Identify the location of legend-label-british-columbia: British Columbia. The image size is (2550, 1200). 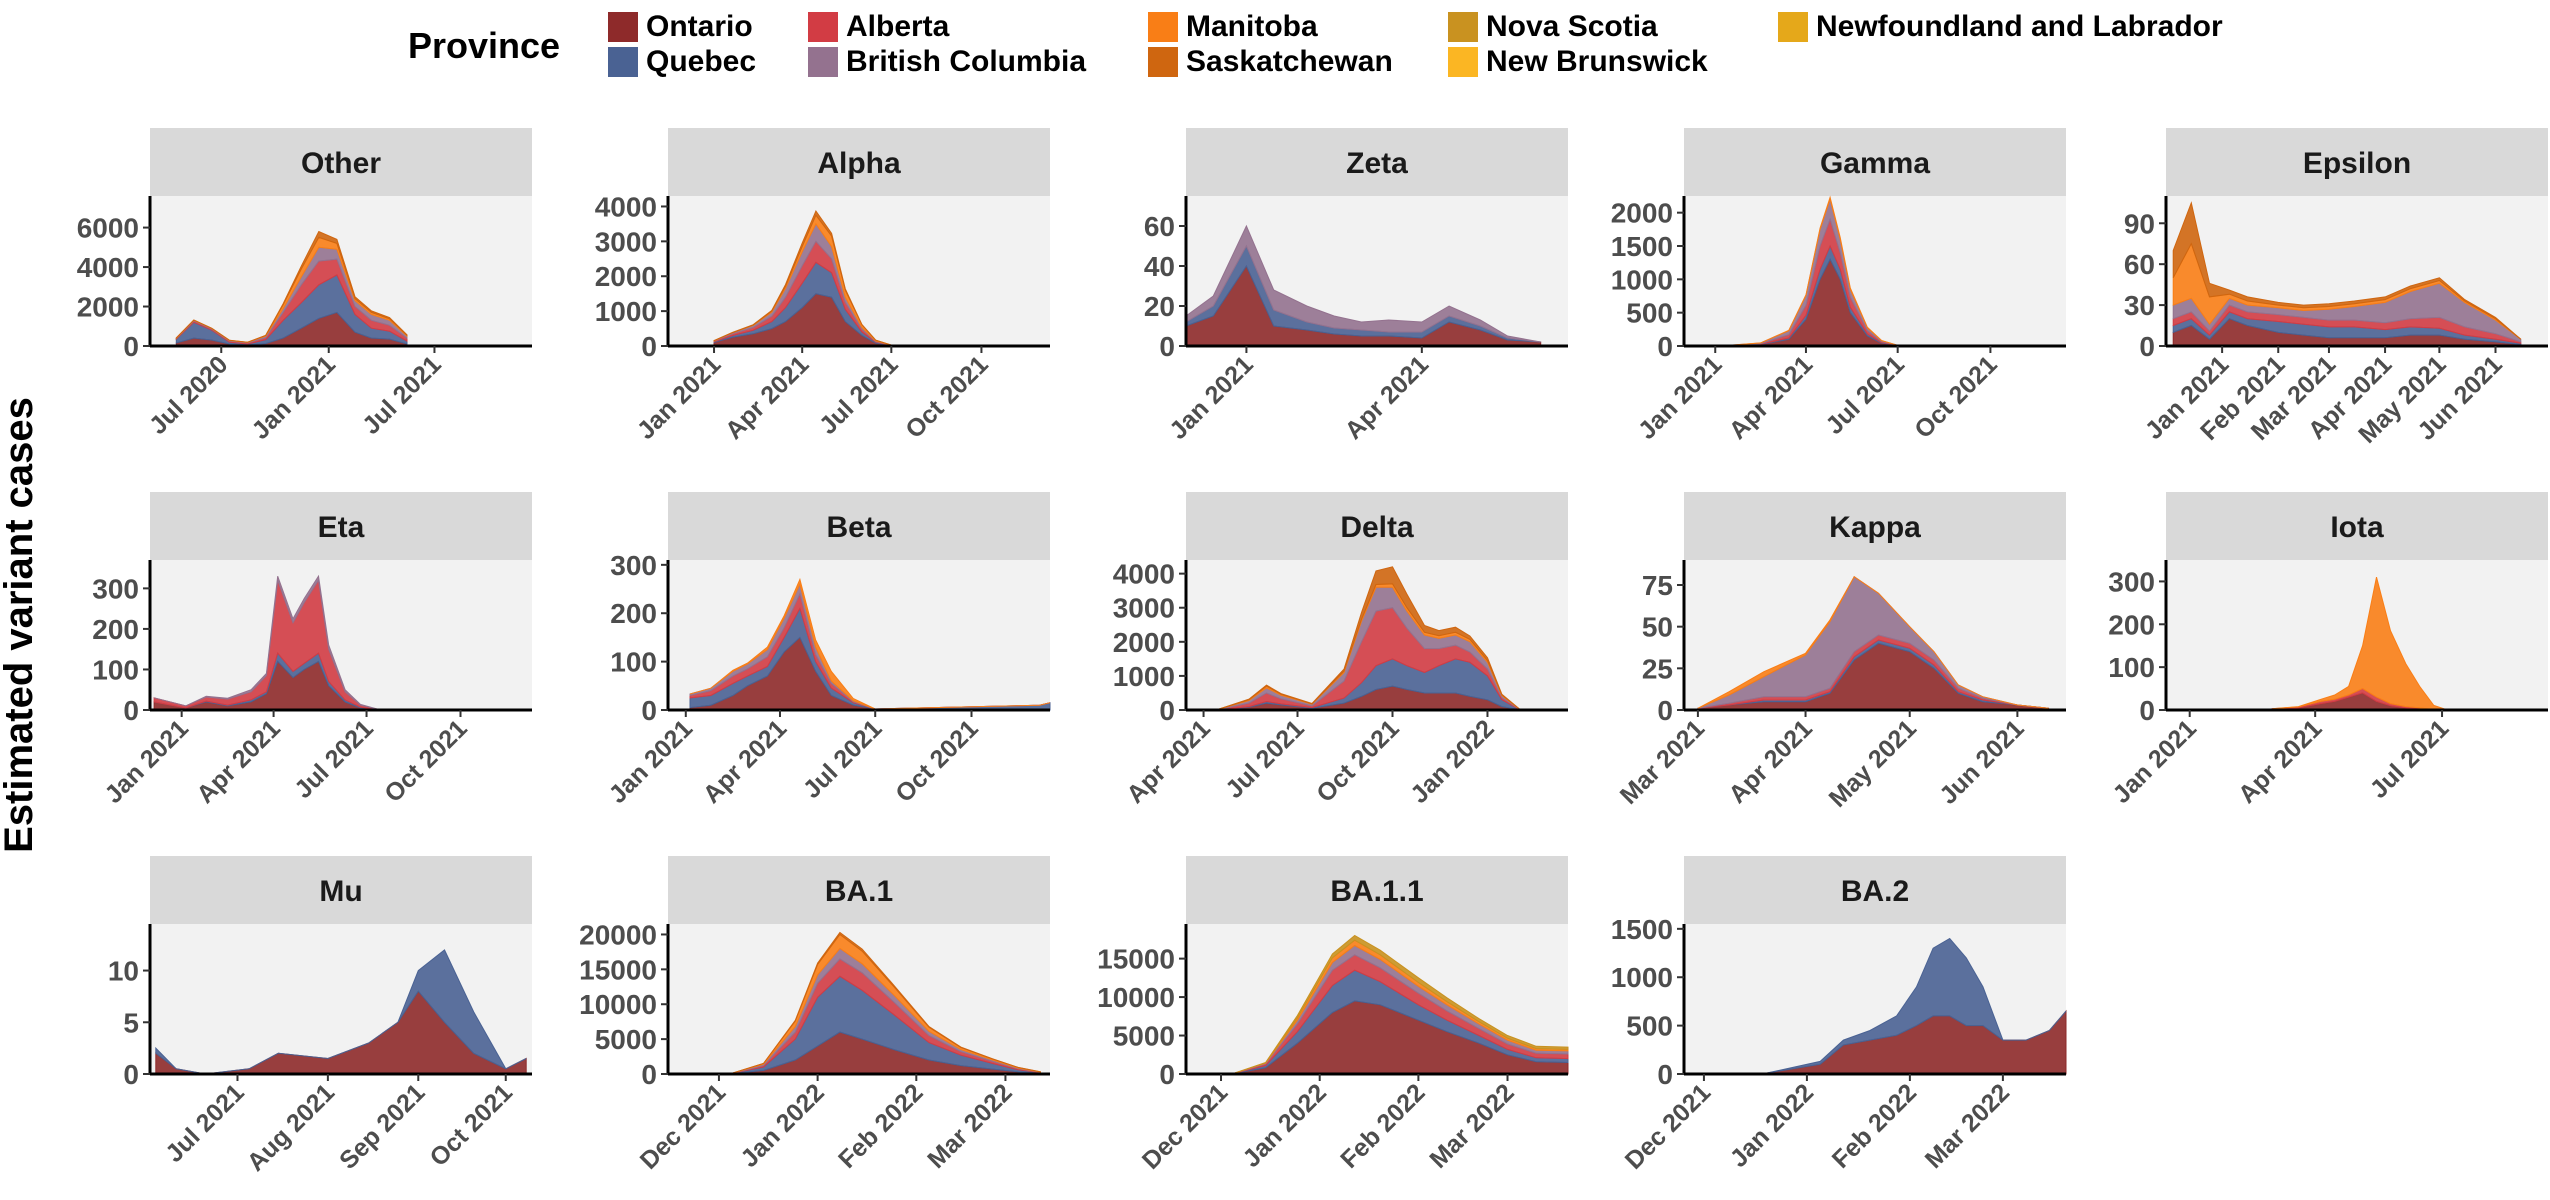
(966, 61).